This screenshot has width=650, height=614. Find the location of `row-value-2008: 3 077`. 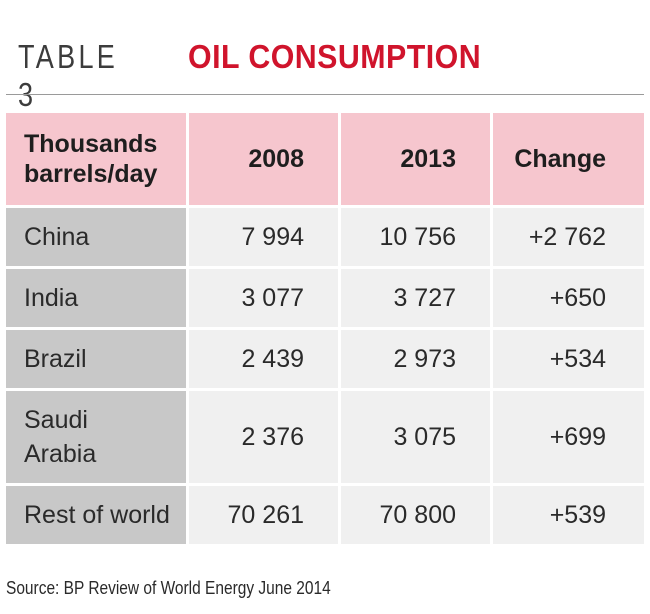

row-value-2008: 3 077 is located at coordinates (262, 298).